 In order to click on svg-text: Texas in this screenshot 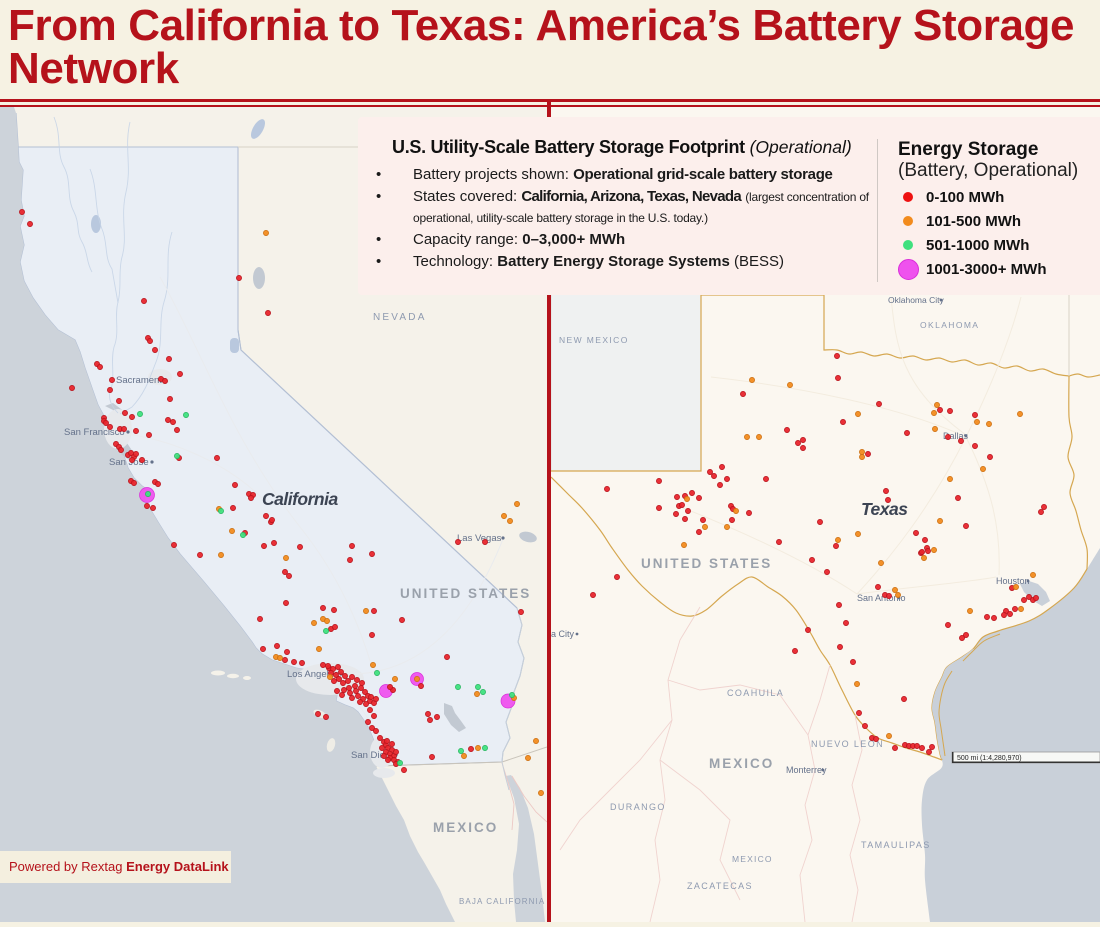, I will do `click(884, 509)`.